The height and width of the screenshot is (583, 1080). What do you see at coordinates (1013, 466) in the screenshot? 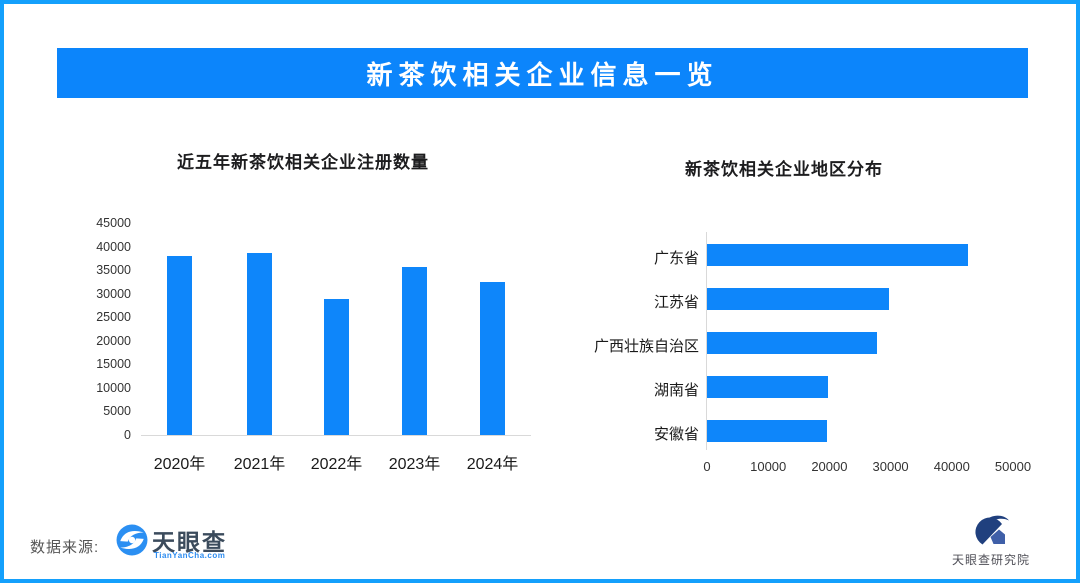
I see `x-axis-tick-label: 50000` at bounding box center [1013, 466].